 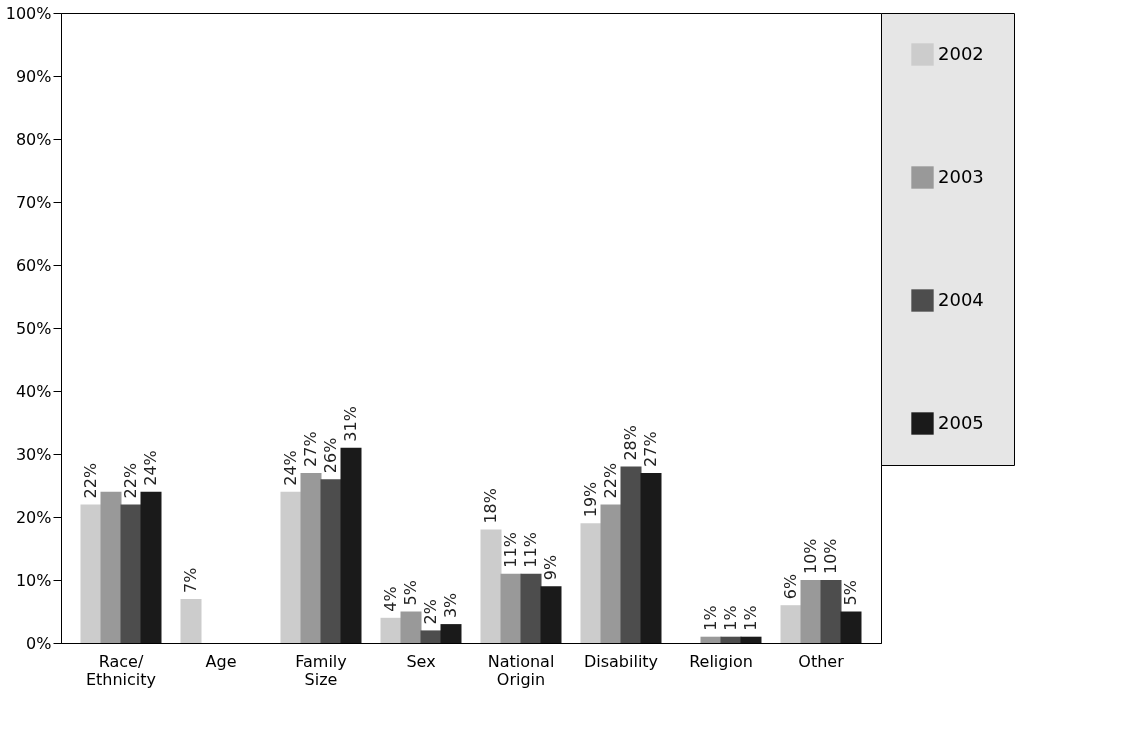 I want to click on y-tick-label: 60%, so click(x=33, y=265).